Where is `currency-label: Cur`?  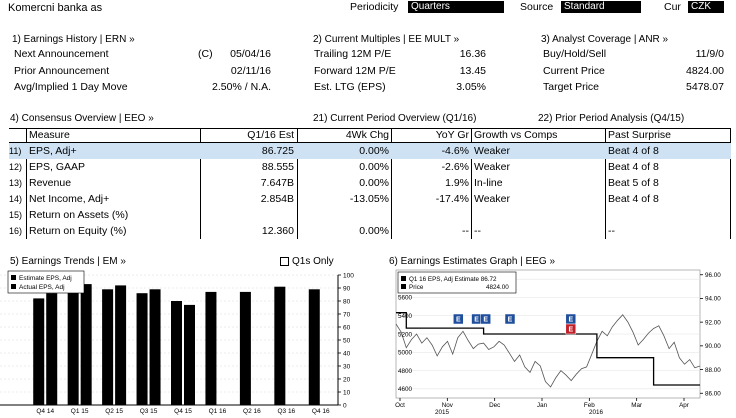
currency-label: Cur is located at coordinates (672, 7).